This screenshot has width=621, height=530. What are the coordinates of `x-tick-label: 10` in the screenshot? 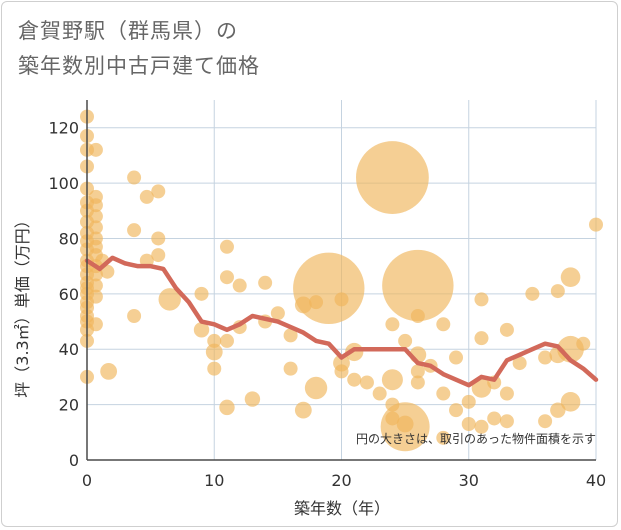 It's located at (214, 480).